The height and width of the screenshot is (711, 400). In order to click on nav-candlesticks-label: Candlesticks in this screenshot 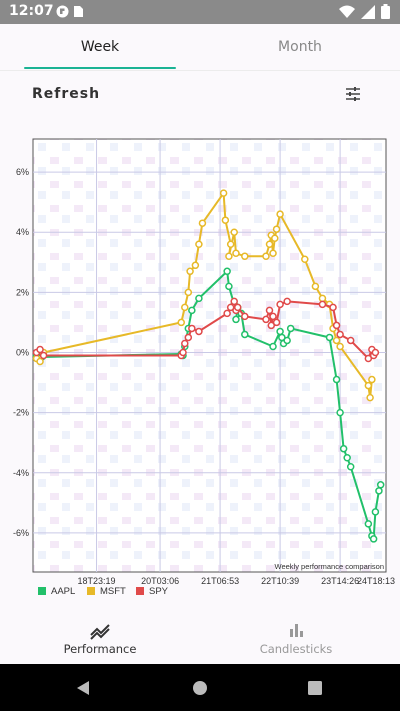, I will do `click(296, 649)`.